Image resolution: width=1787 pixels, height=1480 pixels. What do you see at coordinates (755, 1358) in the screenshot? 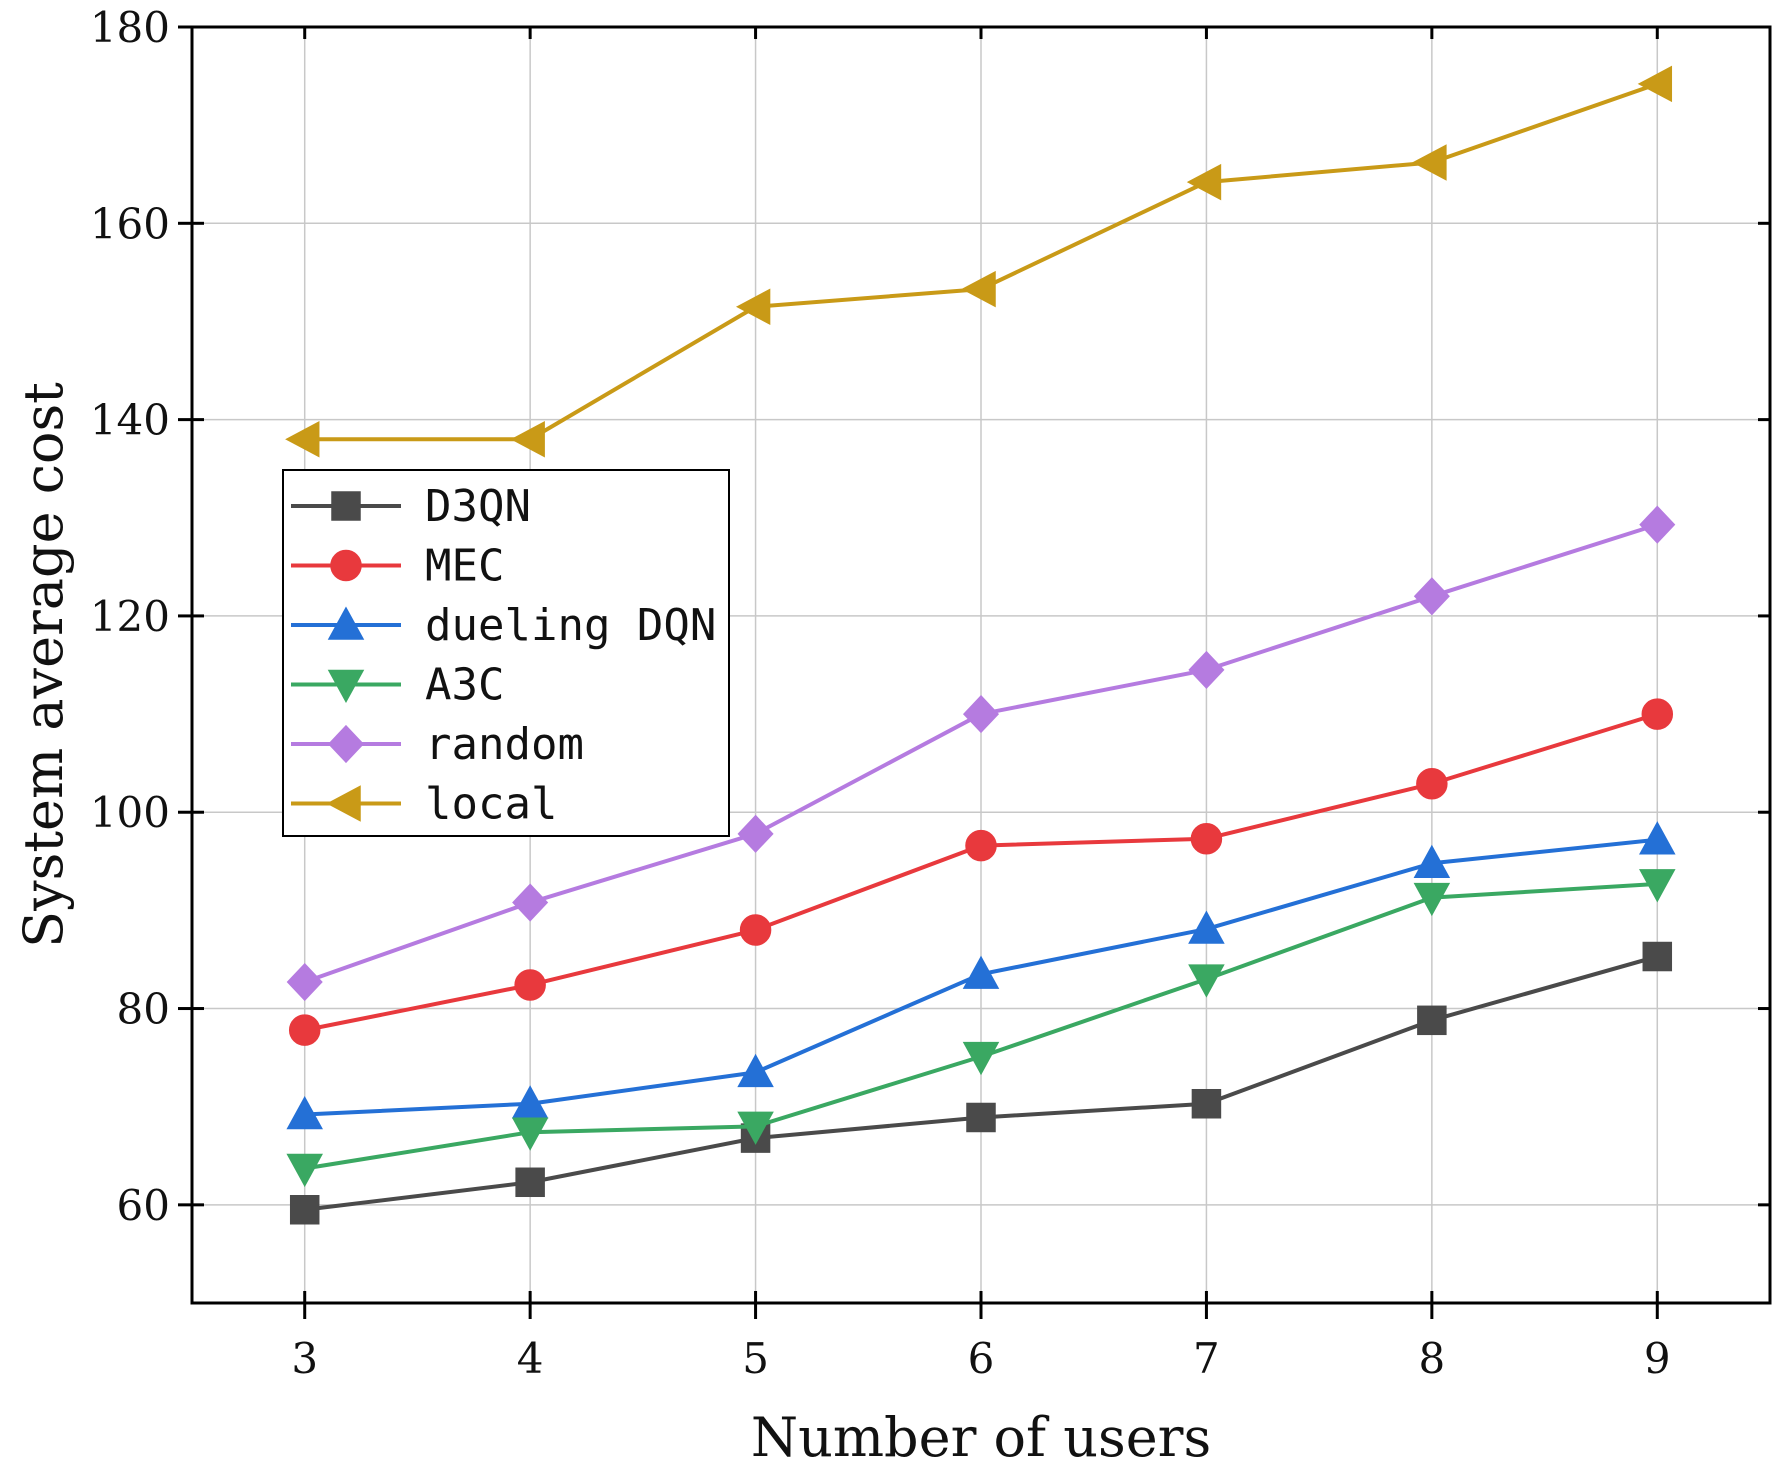
I see `x-tick-label: 5` at bounding box center [755, 1358].